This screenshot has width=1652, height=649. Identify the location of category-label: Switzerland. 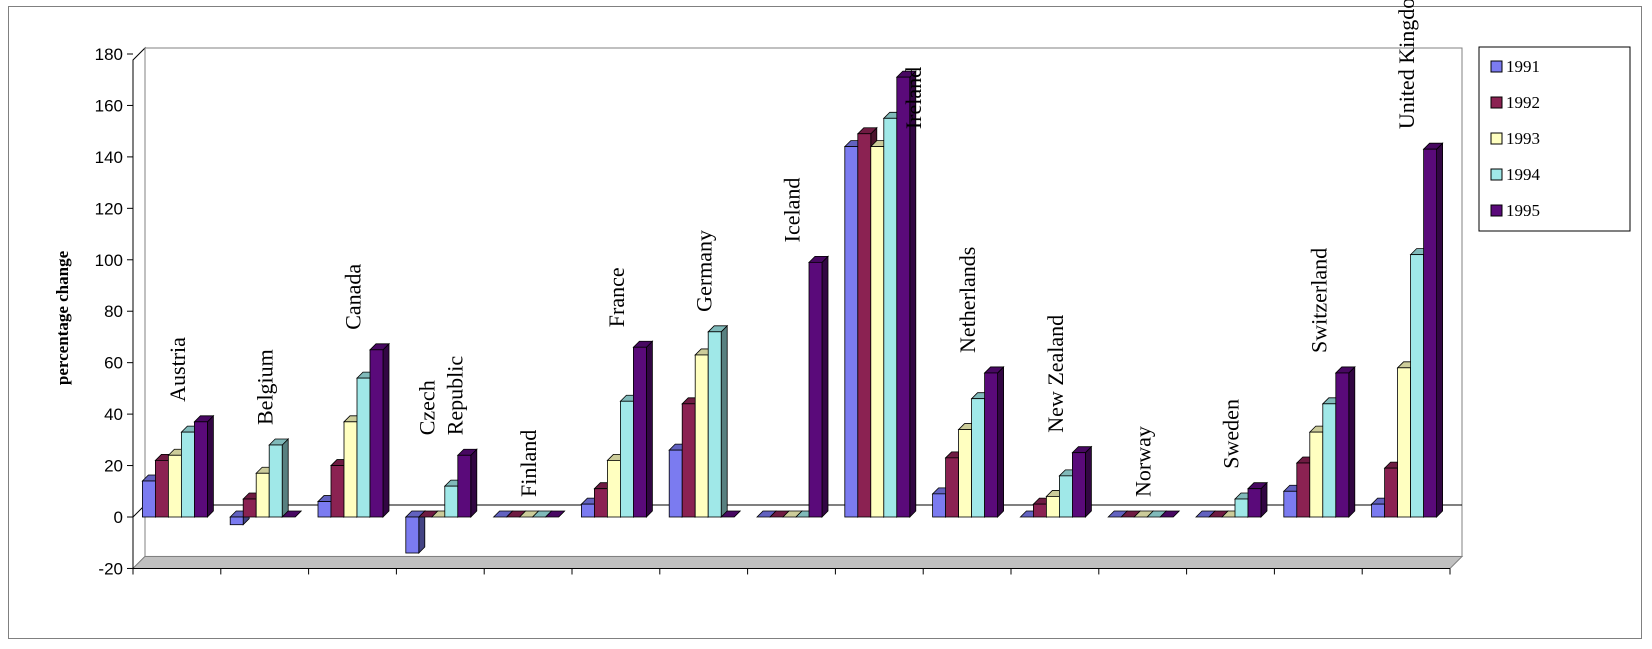
(1318, 300).